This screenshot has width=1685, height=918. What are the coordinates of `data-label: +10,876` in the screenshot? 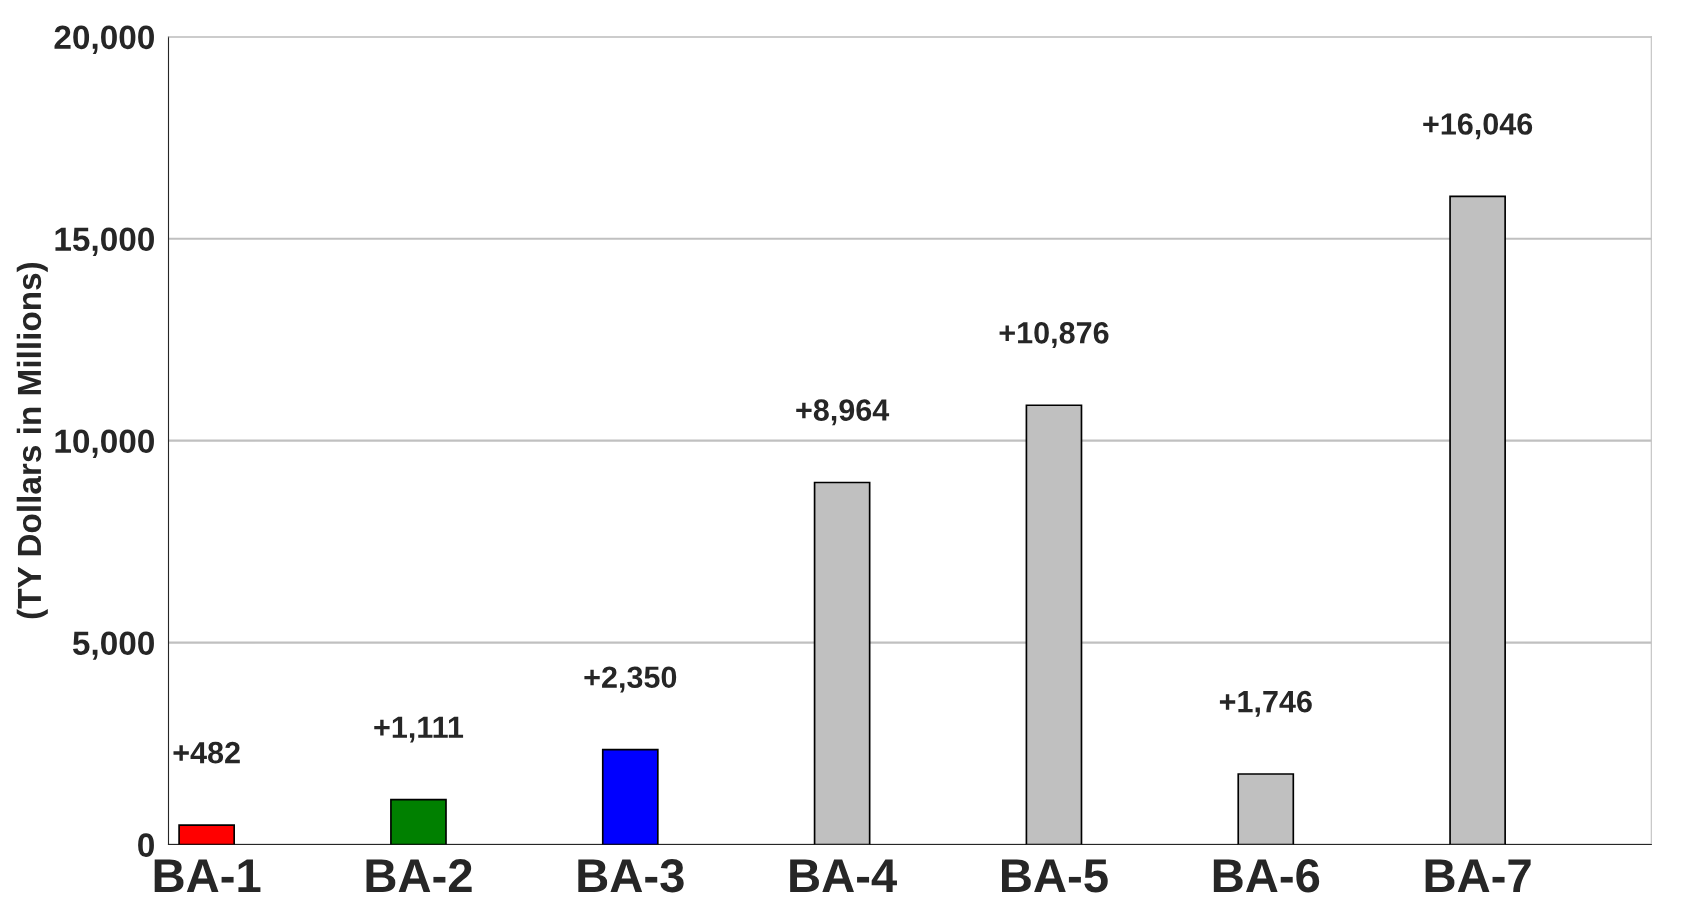 It's located at (1054, 335).